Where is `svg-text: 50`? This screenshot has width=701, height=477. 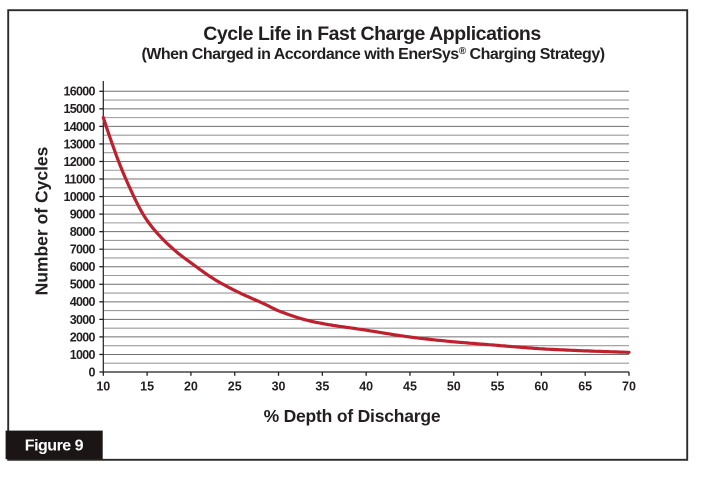 svg-text: 50 is located at coordinates (454, 386).